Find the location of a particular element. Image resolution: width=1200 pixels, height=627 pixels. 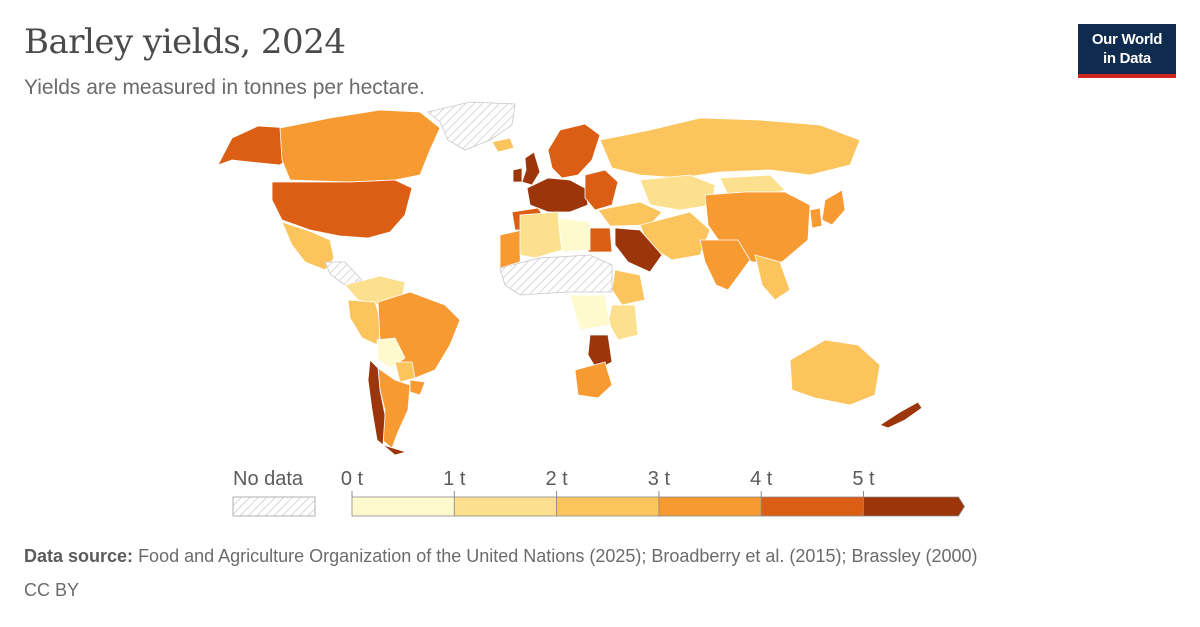

region-chile is located at coordinates (387, 407).